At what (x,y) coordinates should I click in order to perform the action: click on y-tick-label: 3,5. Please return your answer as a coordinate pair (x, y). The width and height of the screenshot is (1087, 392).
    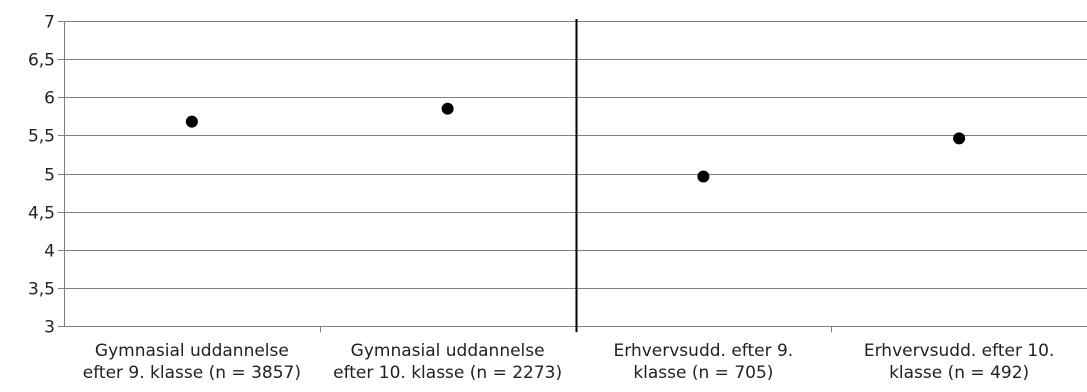
    Looking at the image, I should click on (41, 290).